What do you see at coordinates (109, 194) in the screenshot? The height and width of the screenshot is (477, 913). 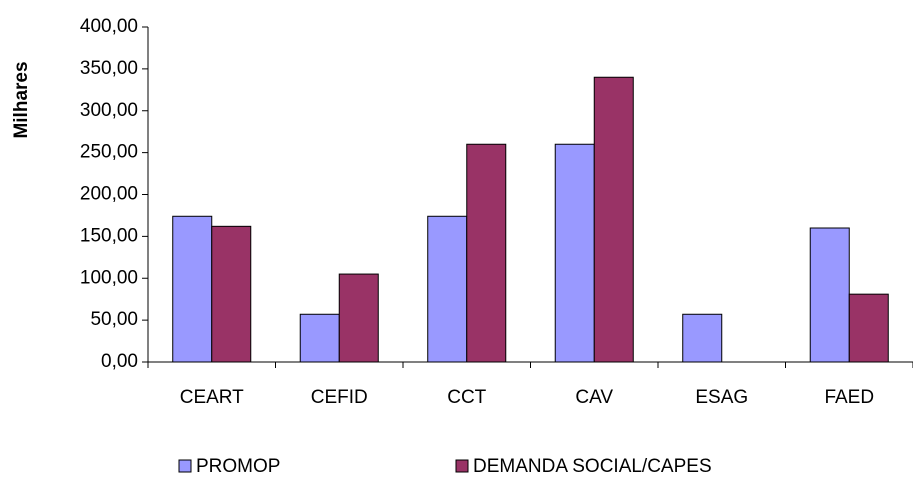 I see `y-tick-label: 200,00` at bounding box center [109, 194].